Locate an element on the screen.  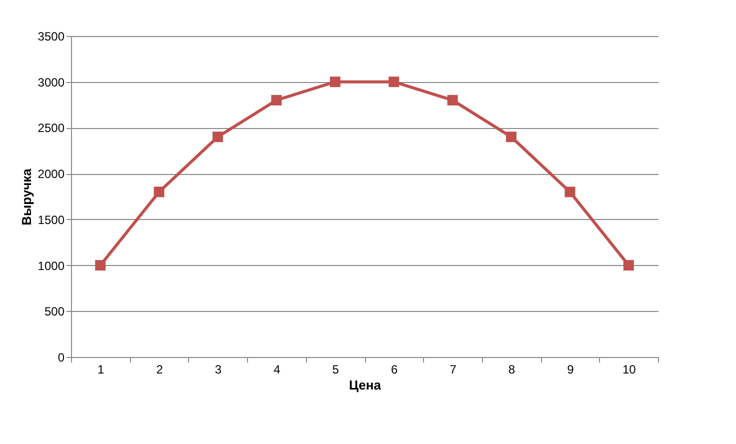
x-tick-label: 6 is located at coordinates (394, 369).